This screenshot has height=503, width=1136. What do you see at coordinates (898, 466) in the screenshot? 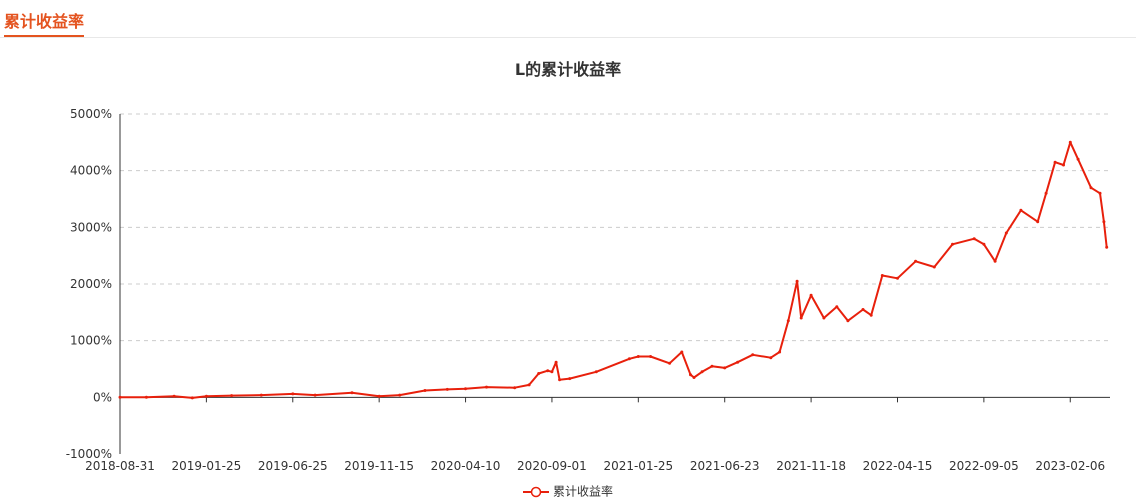
I see `x-tick-label: 2022-04-15` at bounding box center [898, 466].